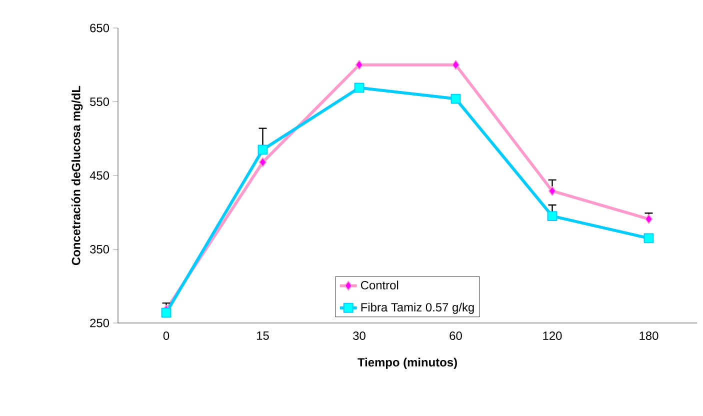 The height and width of the screenshot is (416, 703). I want to click on x-axis-title: Tiempo (minutos), so click(407, 363).